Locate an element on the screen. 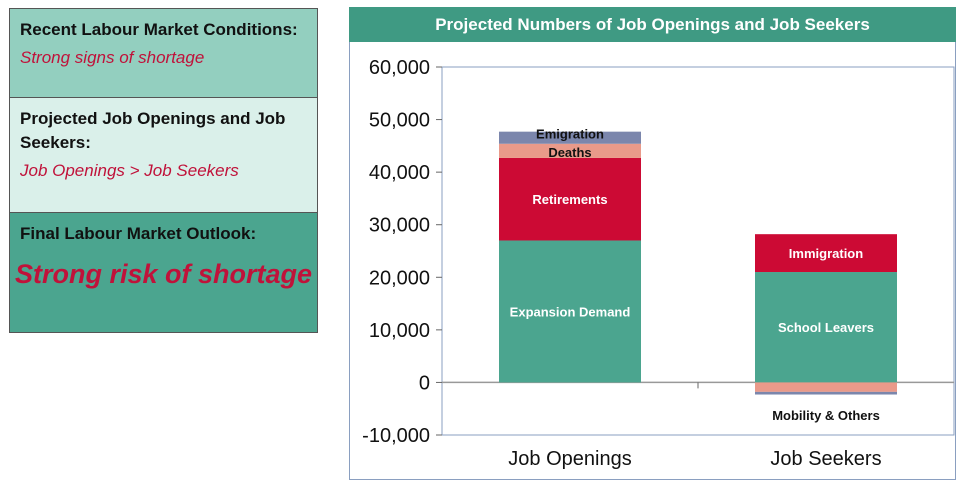 The image size is (963, 485). recent-conditions-title: Recent Labour Market Conditions: is located at coordinates (159, 29).